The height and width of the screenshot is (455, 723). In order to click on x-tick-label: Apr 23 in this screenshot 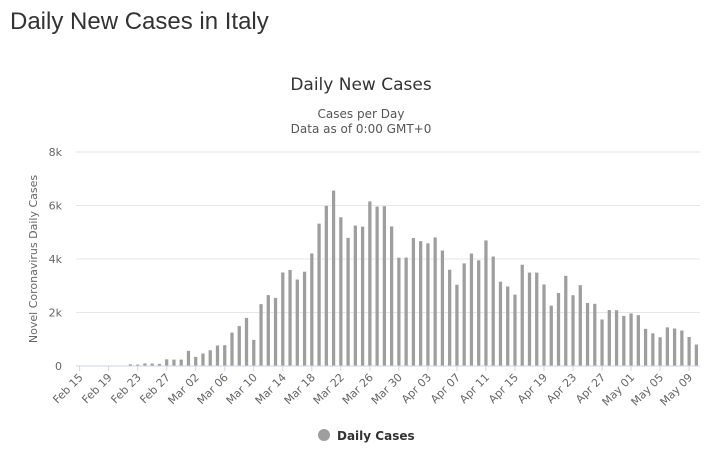, I will do `click(561, 388)`.